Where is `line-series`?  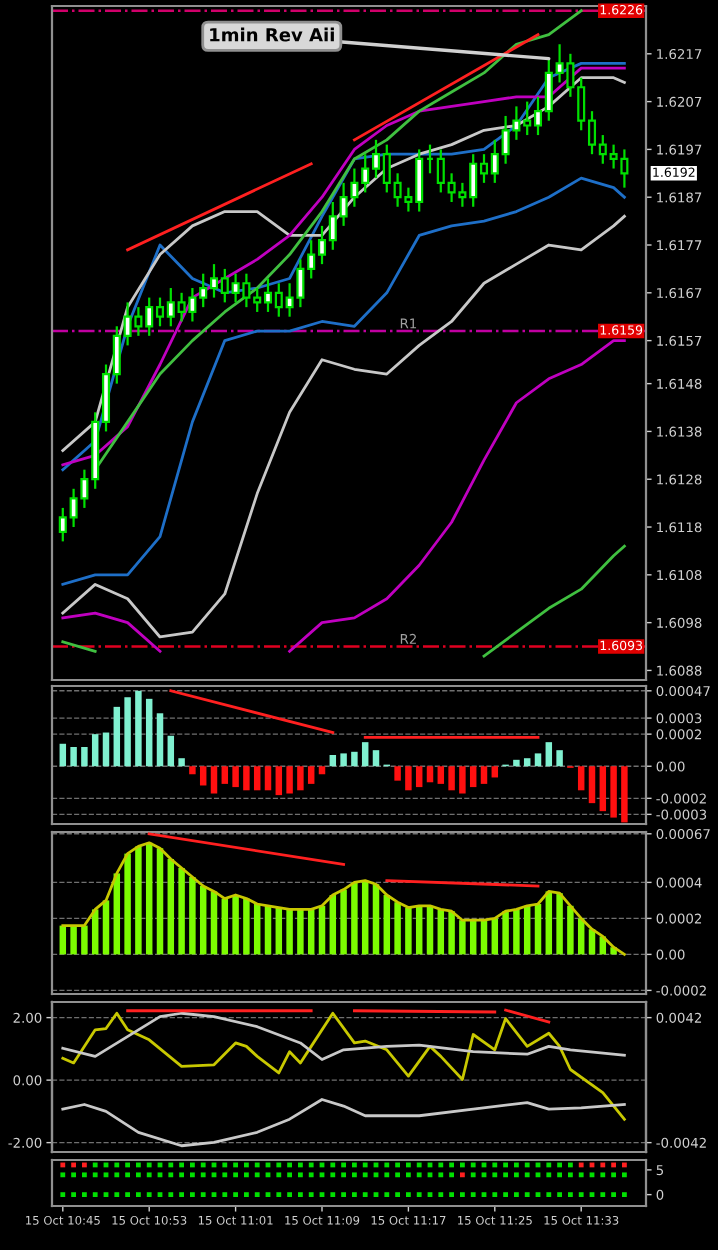 line-series is located at coordinates (343, 898).